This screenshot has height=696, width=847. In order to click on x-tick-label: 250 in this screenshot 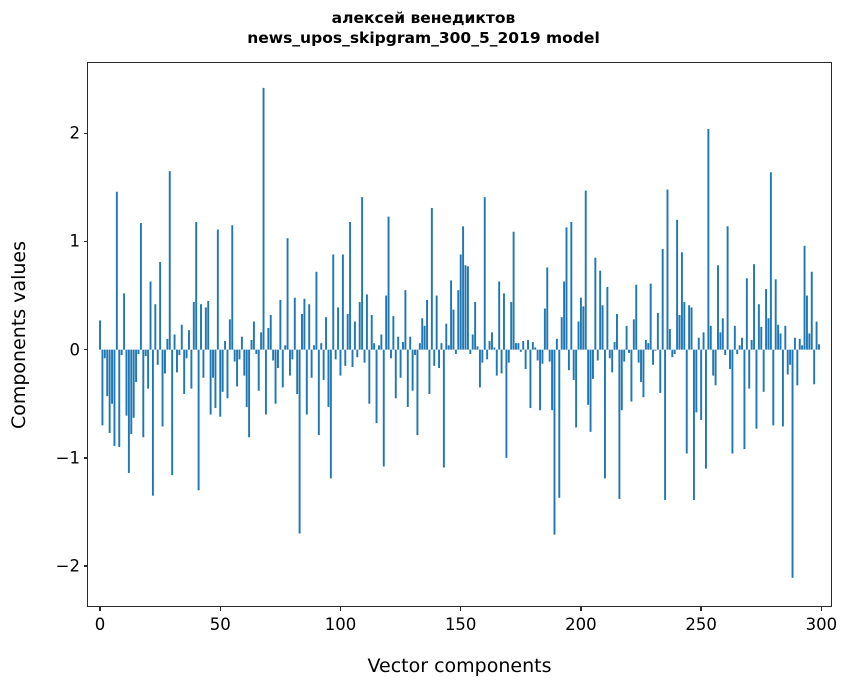, I will do `click(701, 624)`.